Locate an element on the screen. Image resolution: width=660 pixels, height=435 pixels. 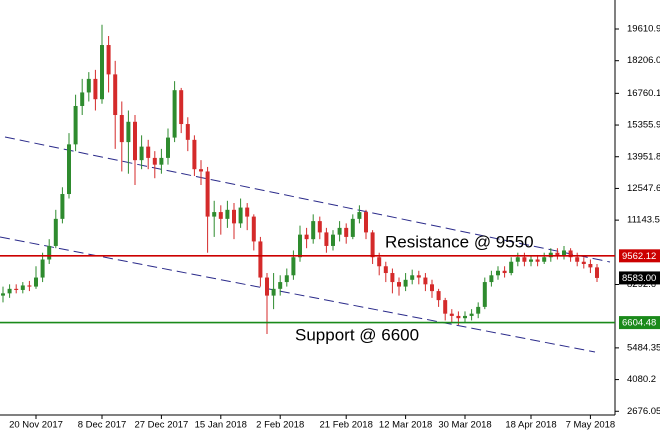
x-tick-label: 8 Dec 2017 is located at coordinates (102, 425).